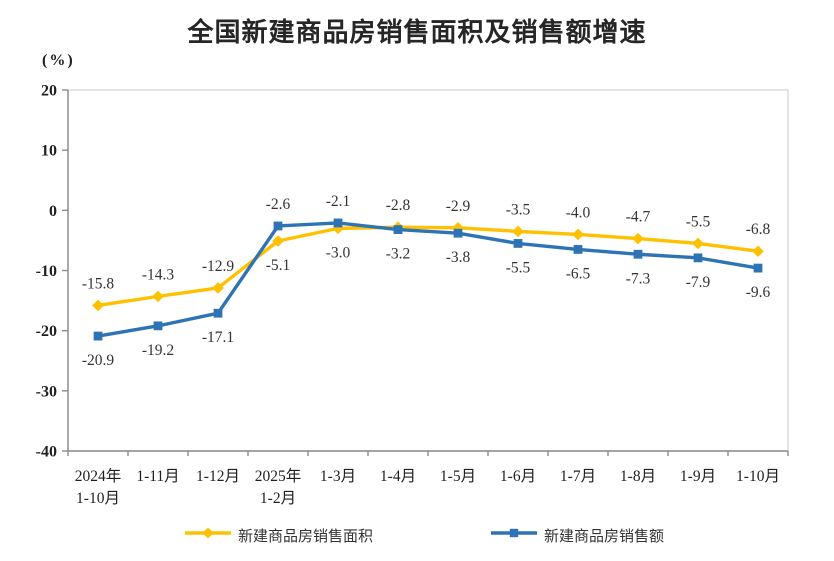 The width and height of the screenshot is (834, 561). Describe the element at coordinates (46, 452) in the screenshot. I see `y-tick-label: -40` at that location.